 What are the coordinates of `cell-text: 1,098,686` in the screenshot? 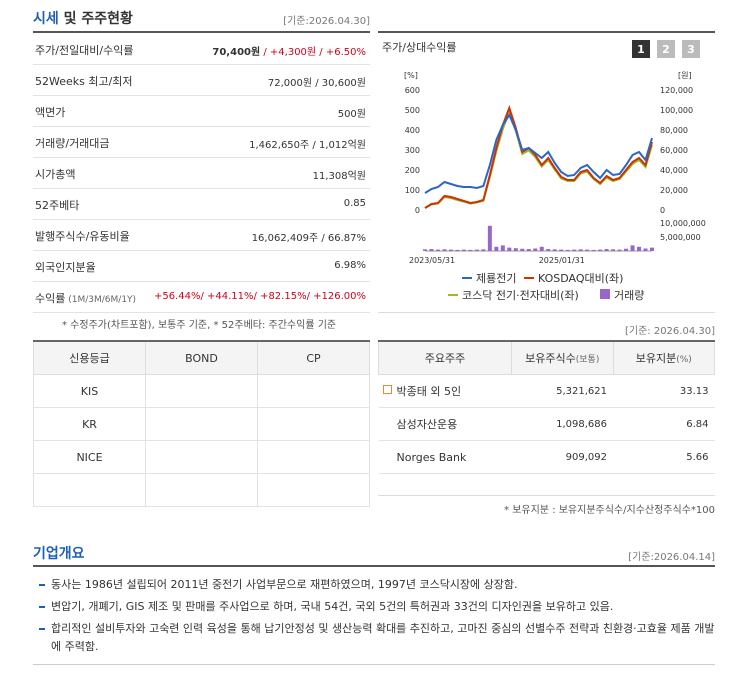 It's located at (581, 424).